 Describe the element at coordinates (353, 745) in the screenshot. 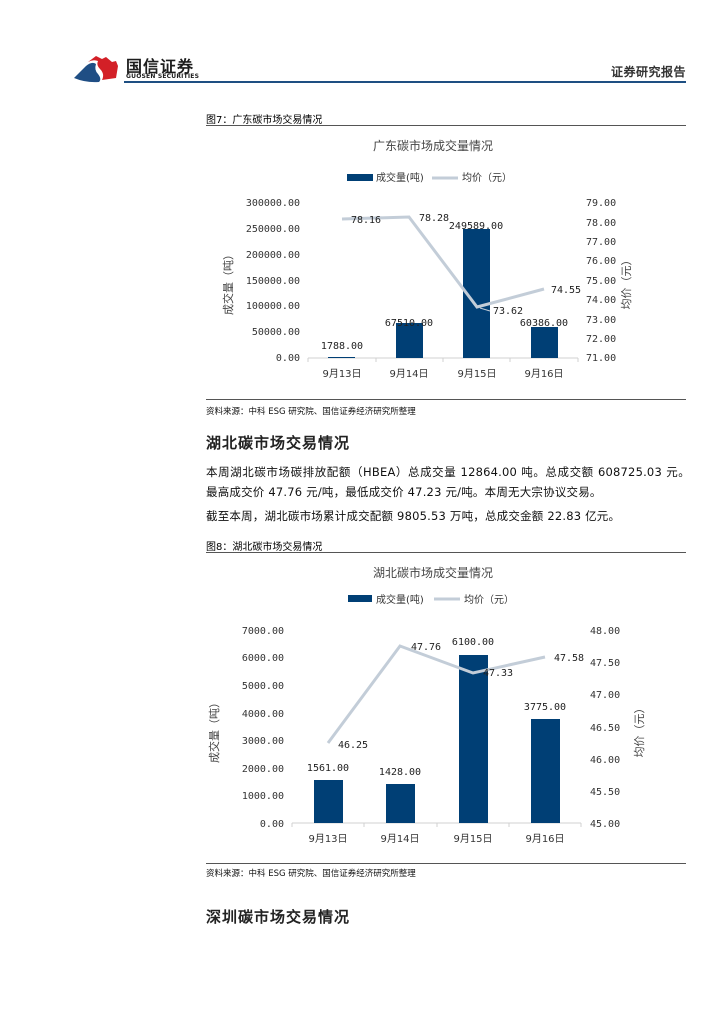

I see `svg-text: 46.25` at that location.